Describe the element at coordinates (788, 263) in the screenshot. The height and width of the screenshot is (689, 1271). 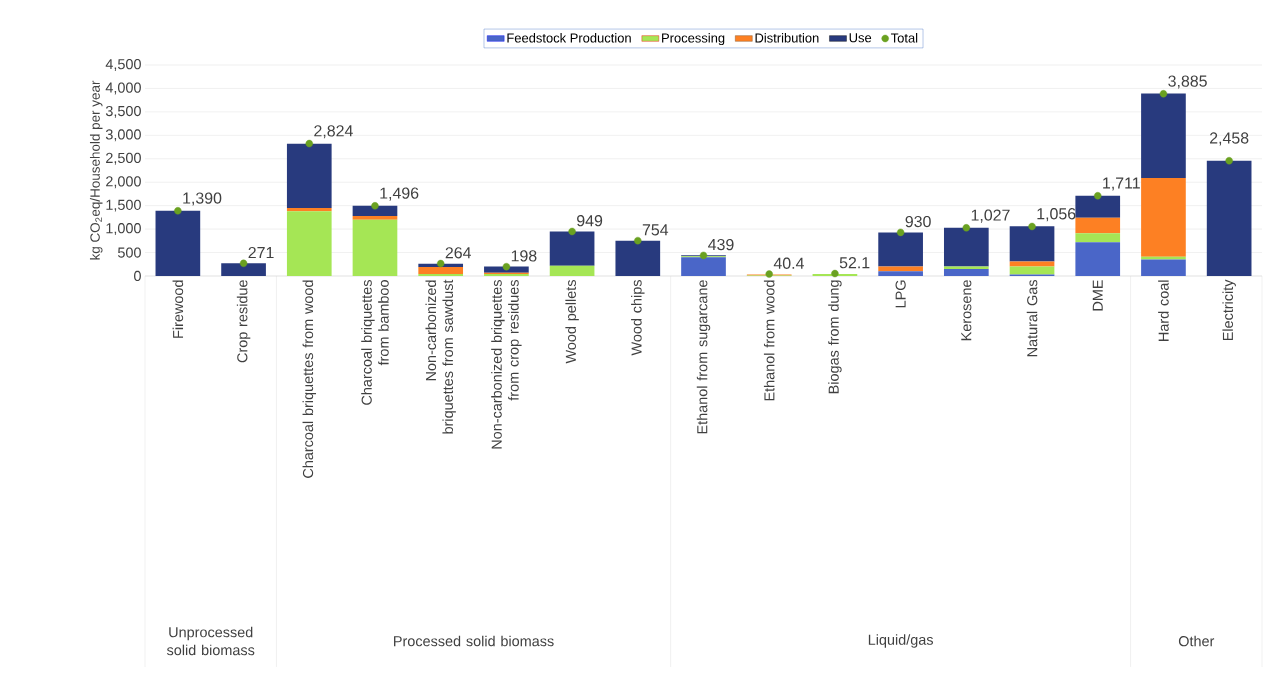
I see `data-label: 40.4` at that location.